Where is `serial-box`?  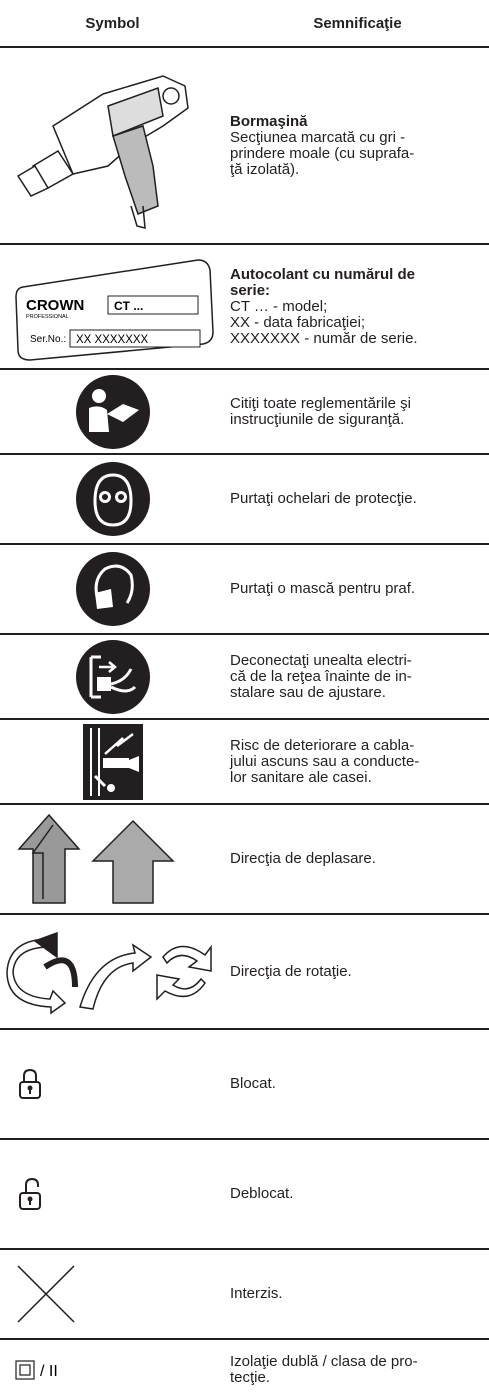
serial-box is located at coordinates (134, 338).